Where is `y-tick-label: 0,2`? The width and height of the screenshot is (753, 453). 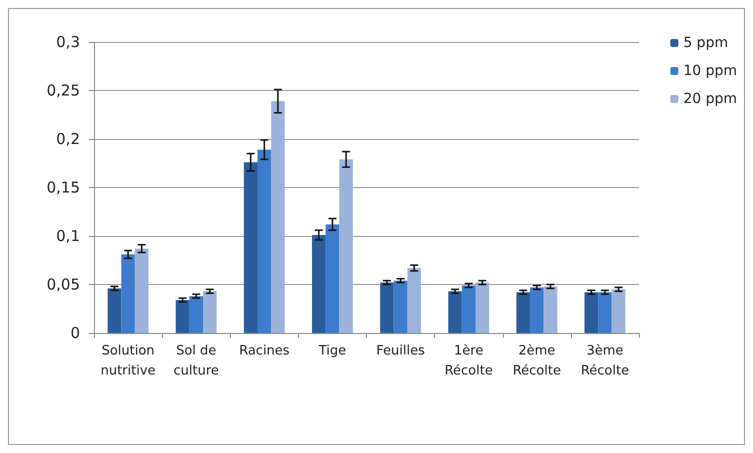
y-tick-label: 0,2 is located at coordinates (68, 139).